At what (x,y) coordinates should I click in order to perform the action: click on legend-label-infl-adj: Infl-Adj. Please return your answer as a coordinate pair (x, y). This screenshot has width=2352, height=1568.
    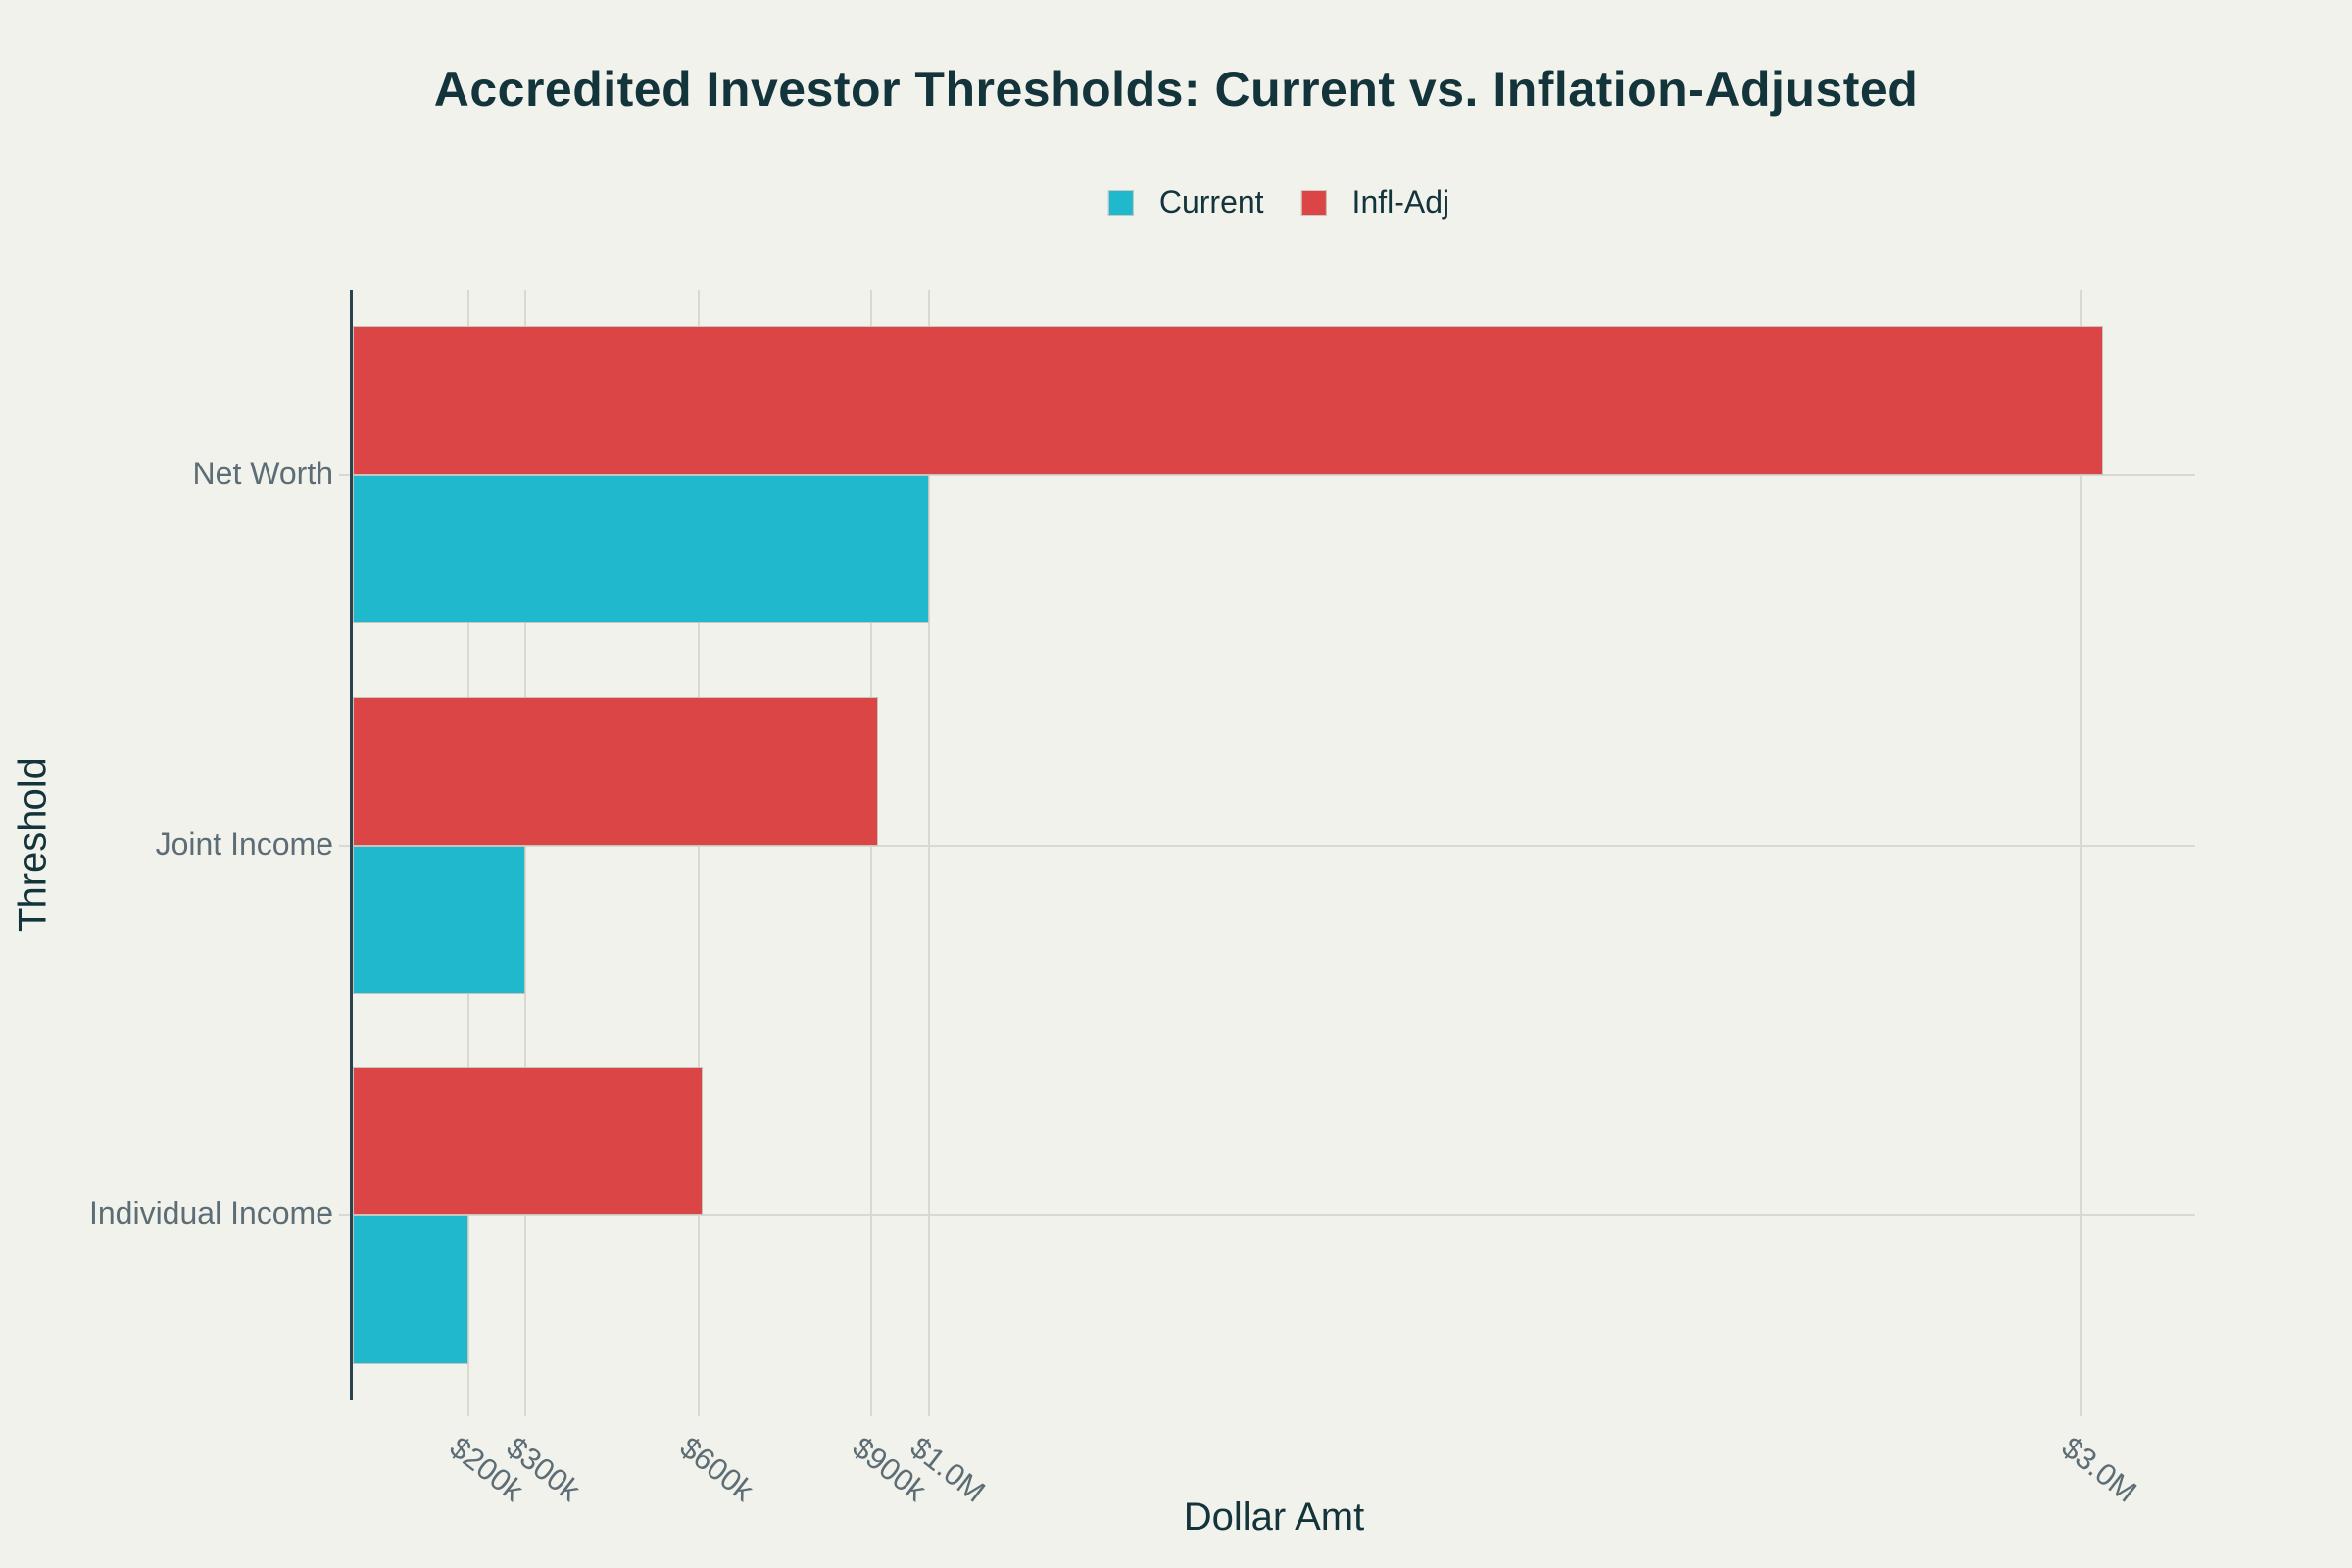
    Looking at the image, I should click on (1400, 202).